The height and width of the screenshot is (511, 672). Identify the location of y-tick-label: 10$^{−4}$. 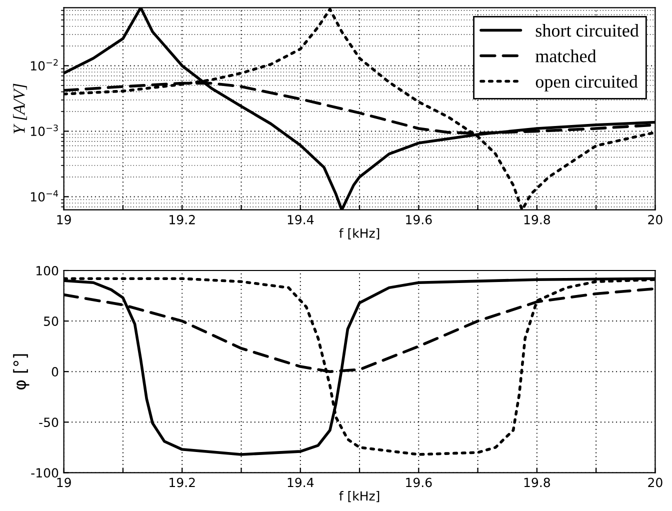
(44, 196).